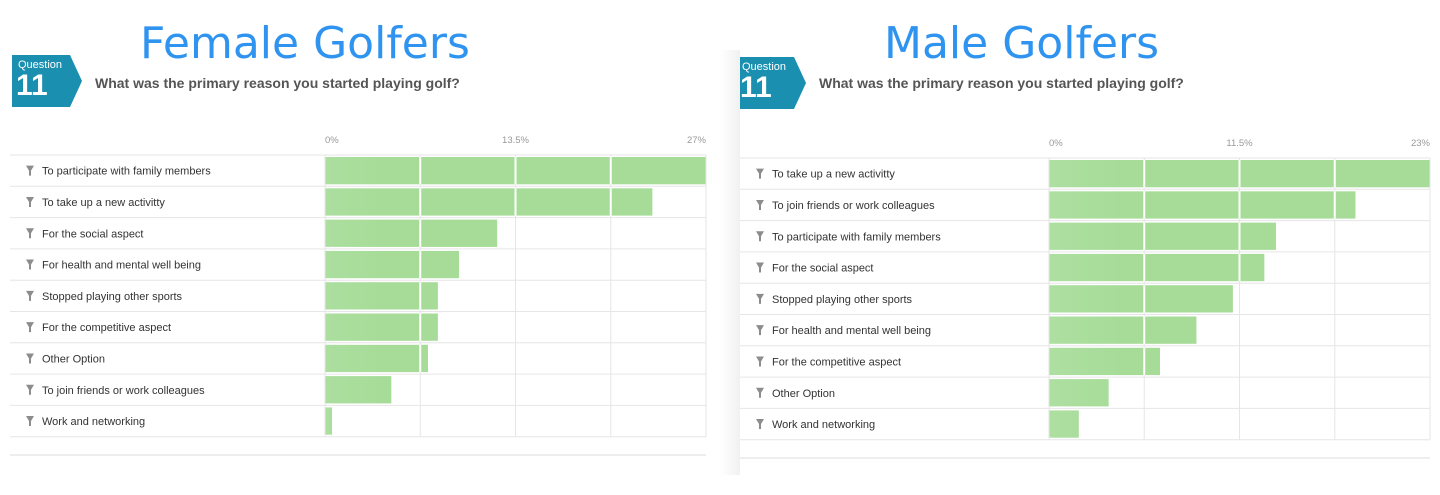  Describe the element at coordinates (1022, 43) in the screenshot. I see `panel-title: Male Golfers` at that location.